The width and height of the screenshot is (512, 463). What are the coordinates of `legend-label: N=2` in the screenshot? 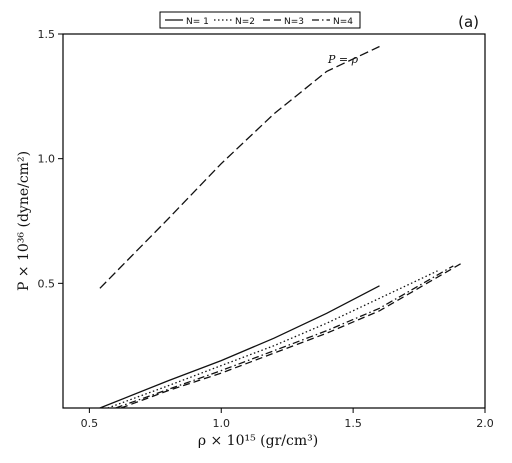 It's located at (245, 22).